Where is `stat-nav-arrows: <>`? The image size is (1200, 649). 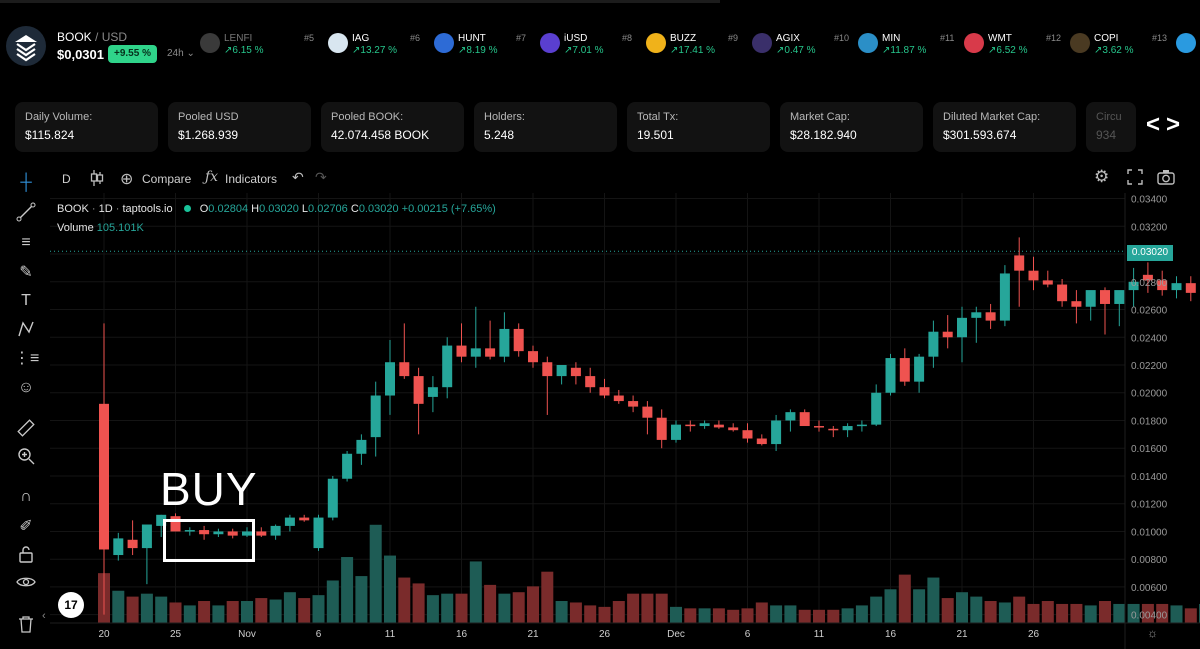 stat-nav-arrows: <> is located at coordinates (1166, 125).